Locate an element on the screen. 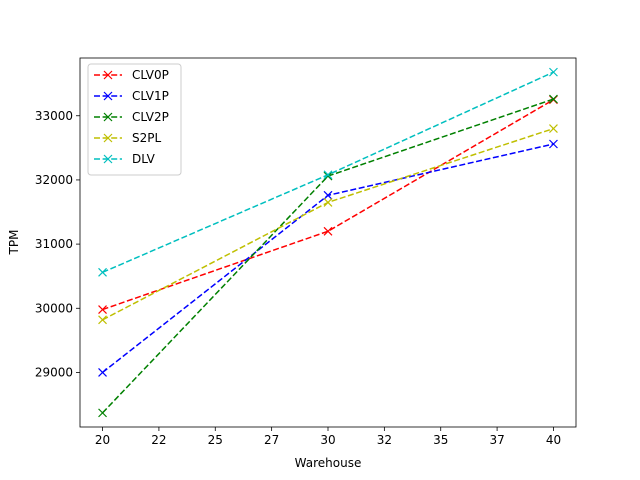 The width and height of the screenshot is (640, 480). legend: CLV0P CLV1P CLV2P S2PL DLV is located at coordinates (134, 119).